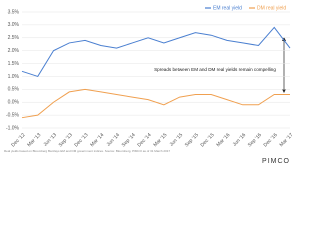 This screenshot has width=320, height=240. Describe the element at coordinates (14, 51) in the screenshot. I see `y-tick-label: 2.0%` at that location.